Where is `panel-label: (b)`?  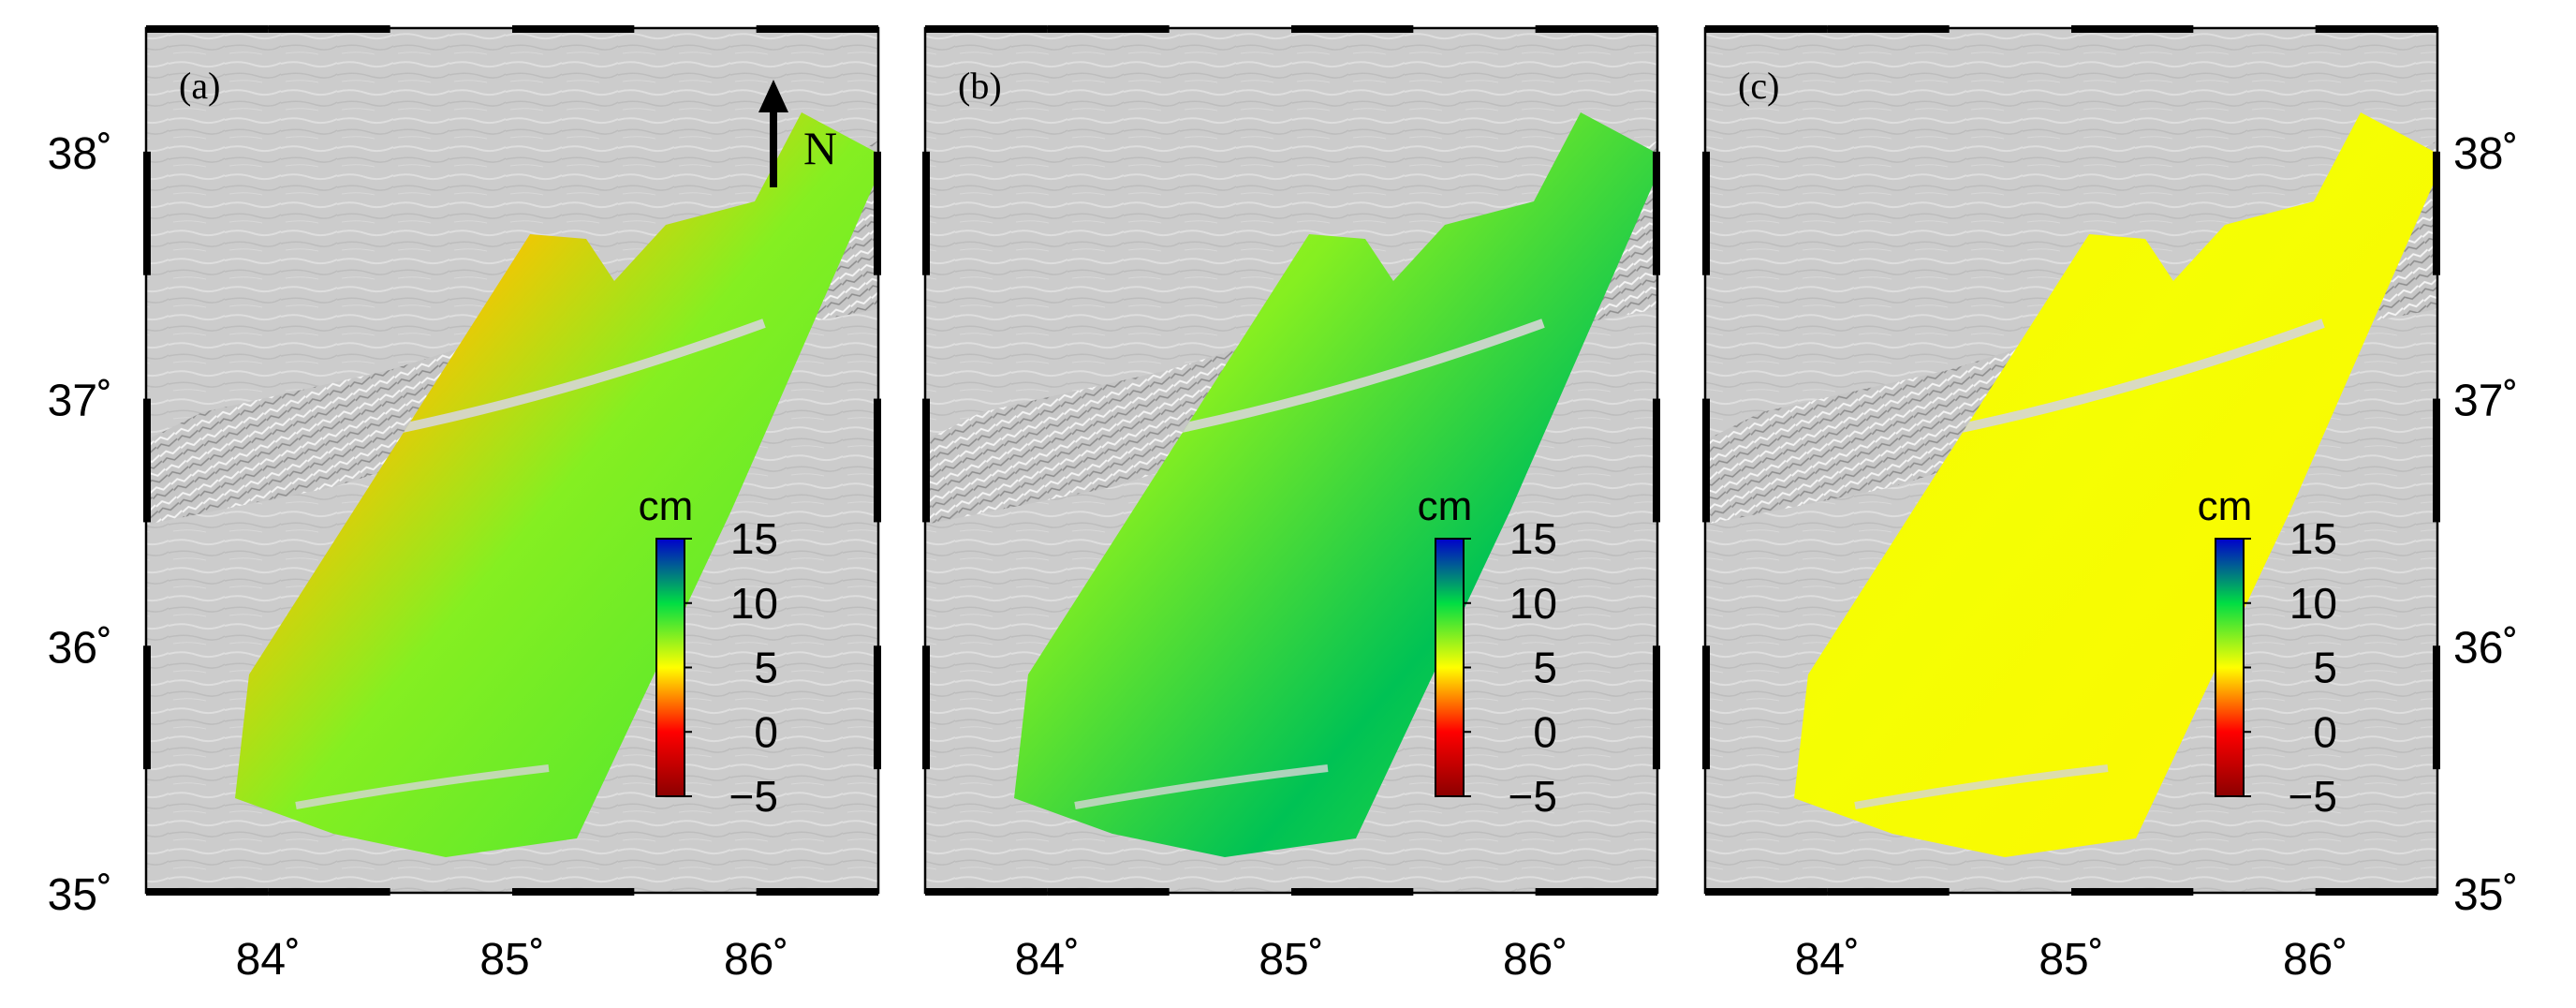
panel-label: (b) is located at coordinates (980, 86).